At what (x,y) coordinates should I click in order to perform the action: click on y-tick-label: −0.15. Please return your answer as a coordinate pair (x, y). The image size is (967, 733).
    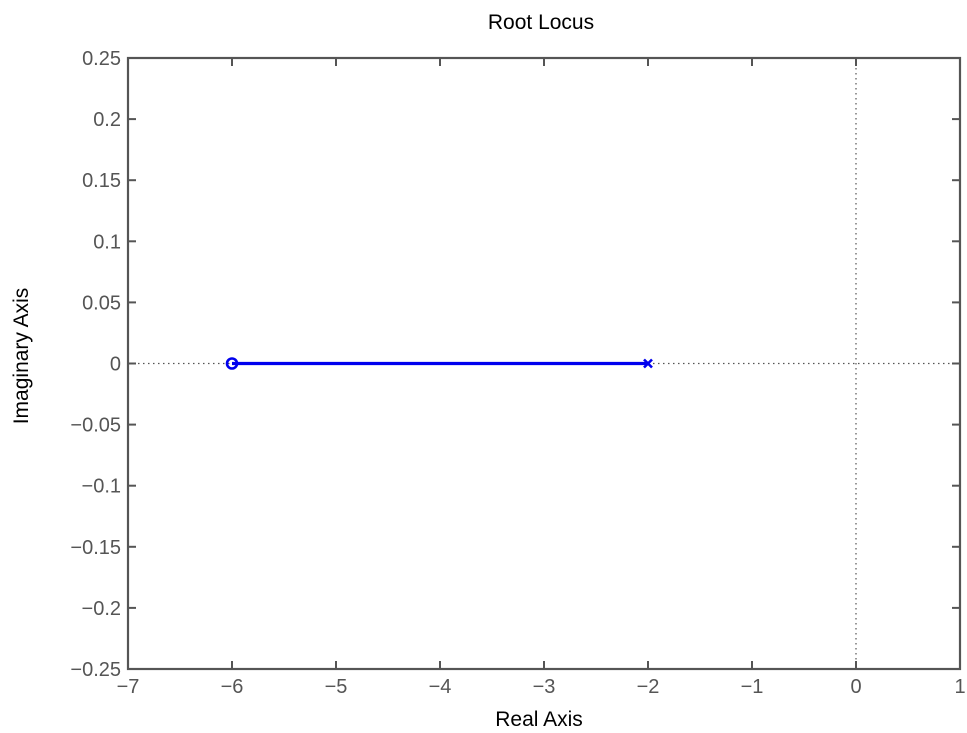
    Looking at the image, I should click on (95, 548).